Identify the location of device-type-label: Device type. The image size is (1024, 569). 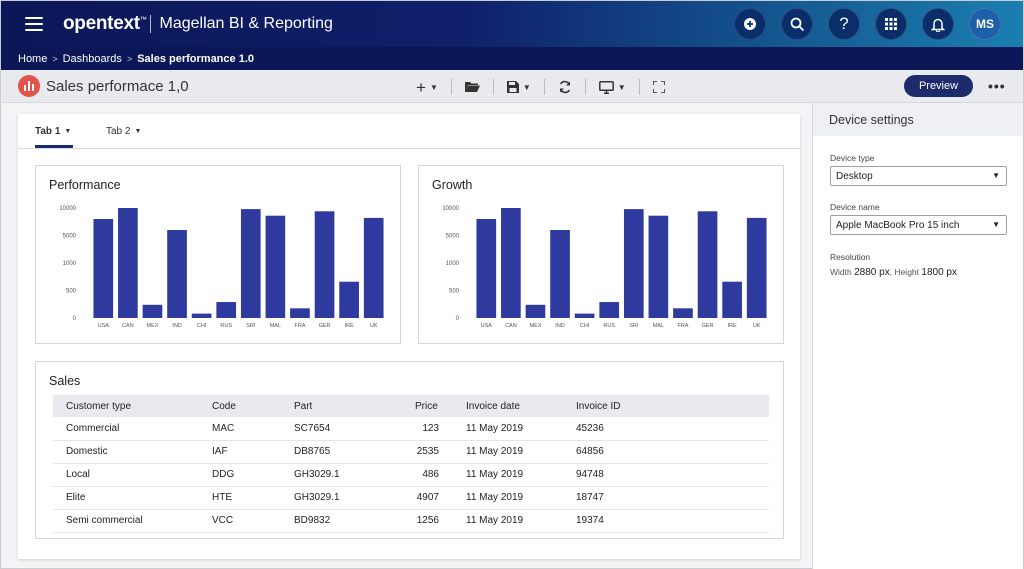
(852, 158).